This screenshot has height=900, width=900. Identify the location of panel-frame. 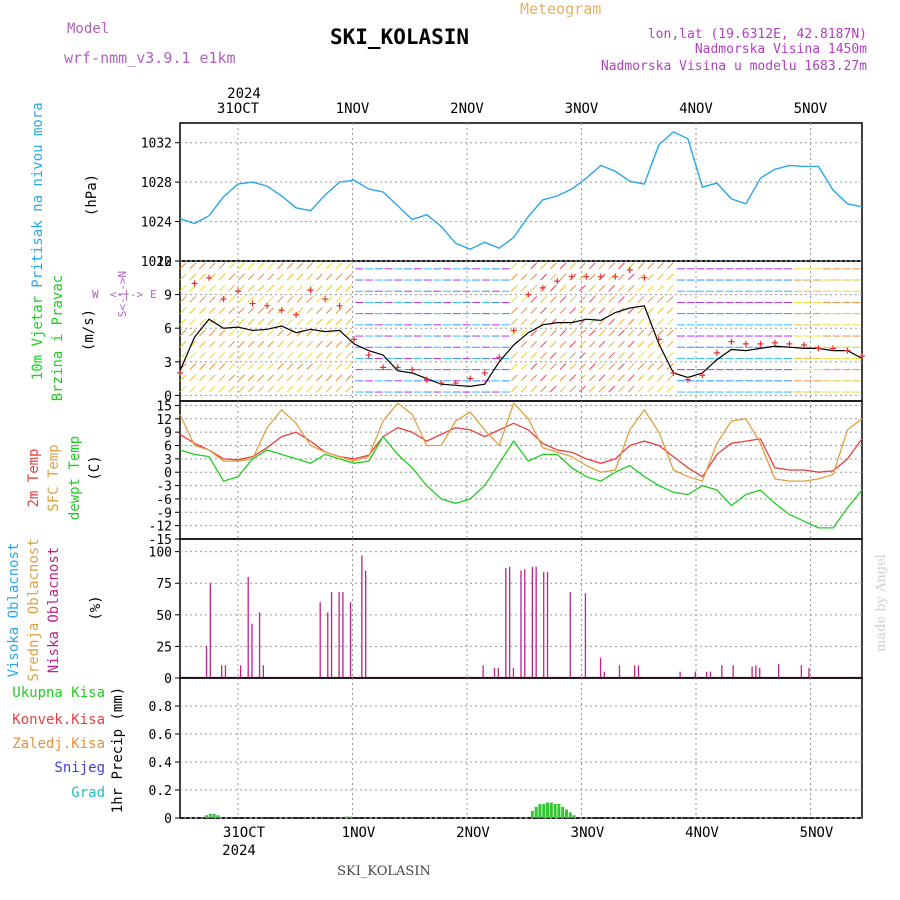
(521, 192).